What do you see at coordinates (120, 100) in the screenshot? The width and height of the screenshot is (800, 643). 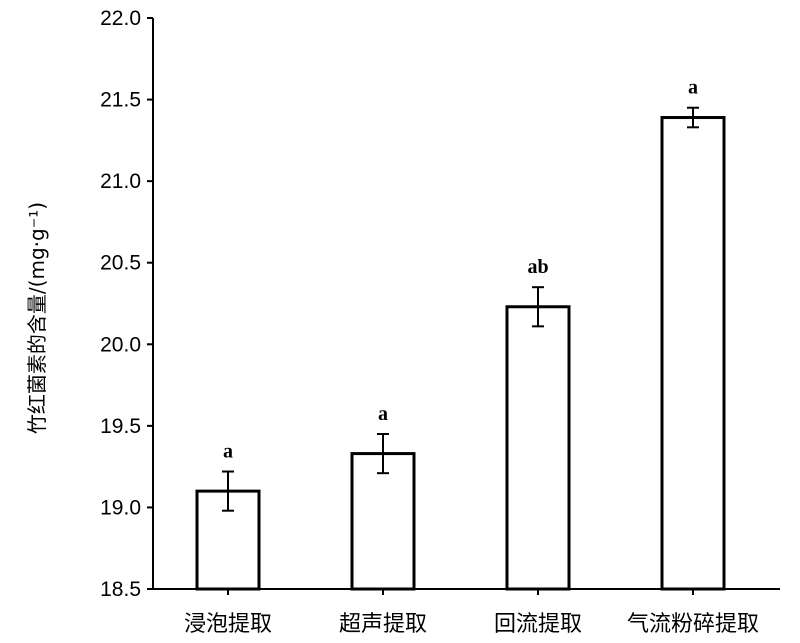 I see `y-tick-label: 21.5` at bounding box center [120, 100].